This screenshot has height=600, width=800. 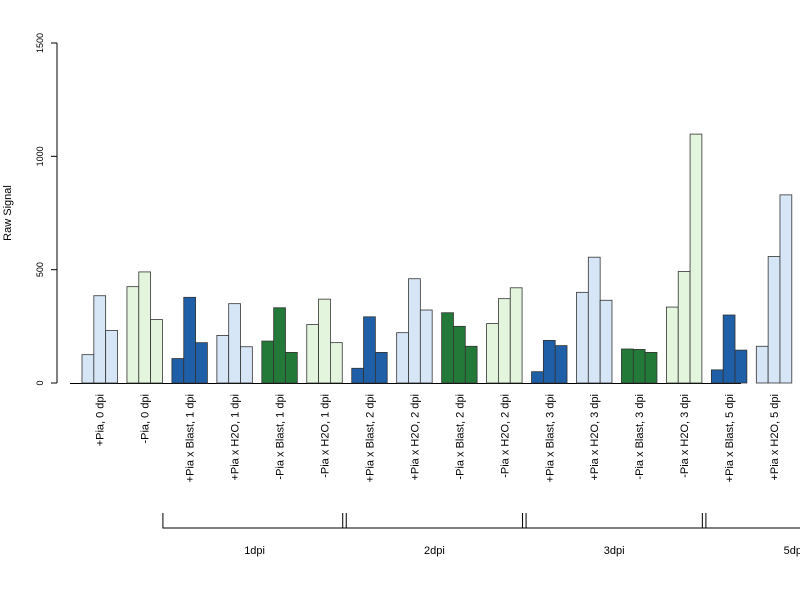 I want to click on x-category-label: -Pia x H2O, 2 dpi, so click(x=505, y=436).